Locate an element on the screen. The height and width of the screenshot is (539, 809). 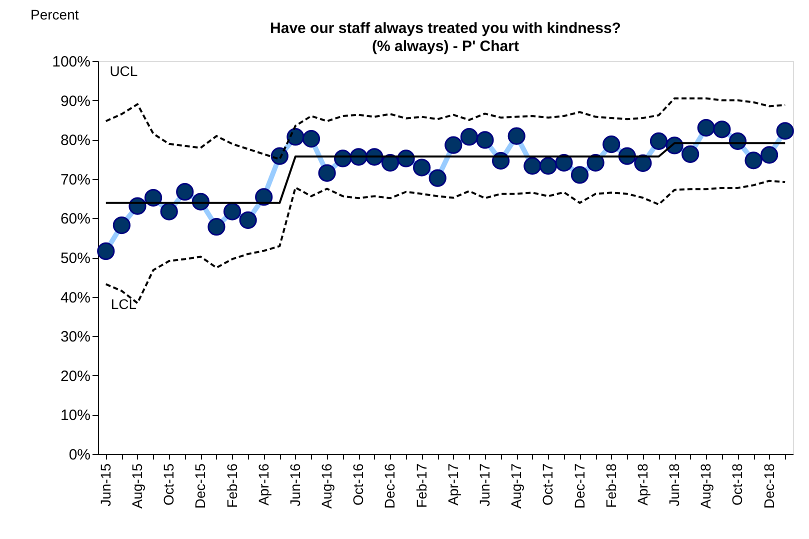
x-tick-label: Apr-17 is located at coordinates (452, 484).